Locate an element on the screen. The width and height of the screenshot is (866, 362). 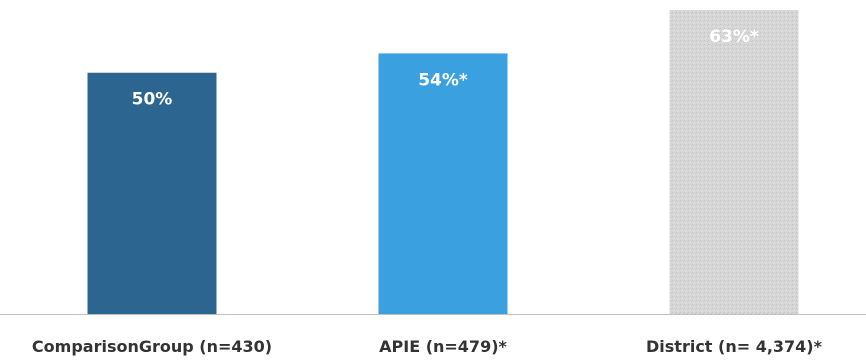
data-label-3: 63%* is located at coordinates (734, 37).